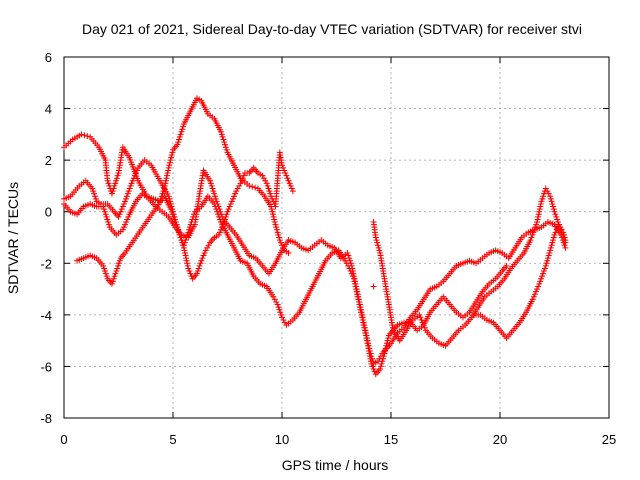 The image size is (640, 480). Describe the element at coordinates (46, 366) in the screenshot. I see `y-tick-label: -6` at that location.